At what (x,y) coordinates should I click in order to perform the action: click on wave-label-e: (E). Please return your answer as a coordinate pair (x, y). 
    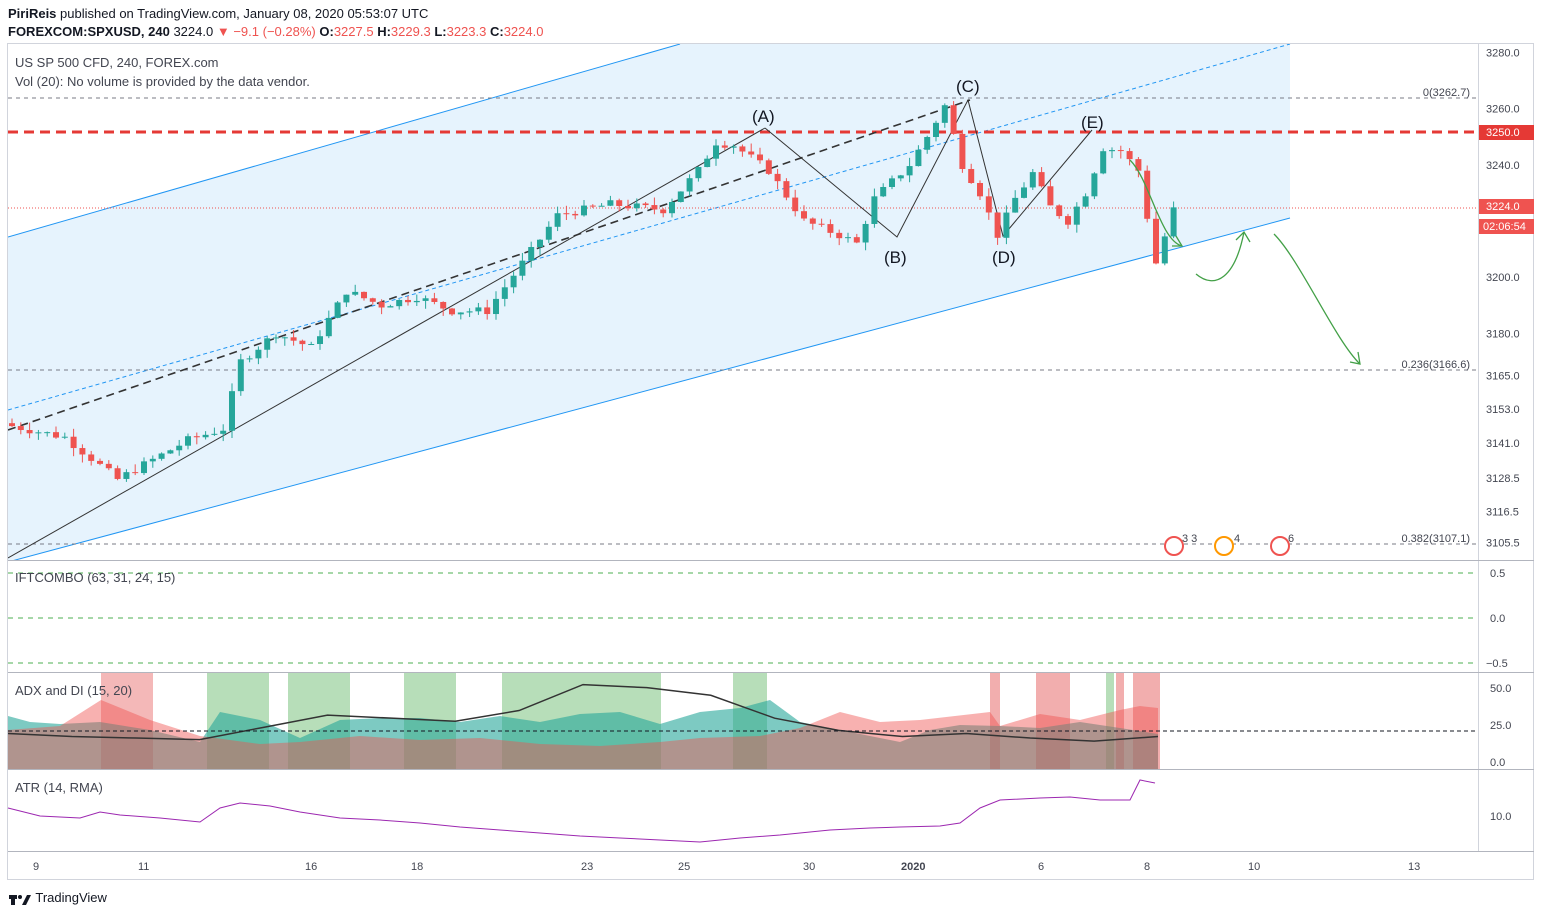
    Looking at the image, I should click on (1092, 122).